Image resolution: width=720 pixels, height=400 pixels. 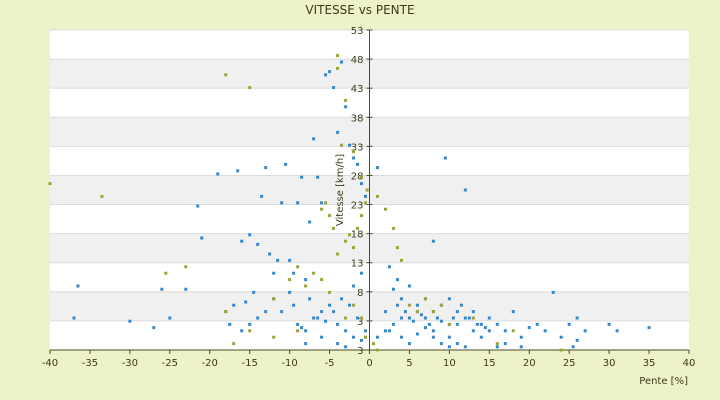 I want to click on x-tick-label: 25, so click(x=569, y=363).